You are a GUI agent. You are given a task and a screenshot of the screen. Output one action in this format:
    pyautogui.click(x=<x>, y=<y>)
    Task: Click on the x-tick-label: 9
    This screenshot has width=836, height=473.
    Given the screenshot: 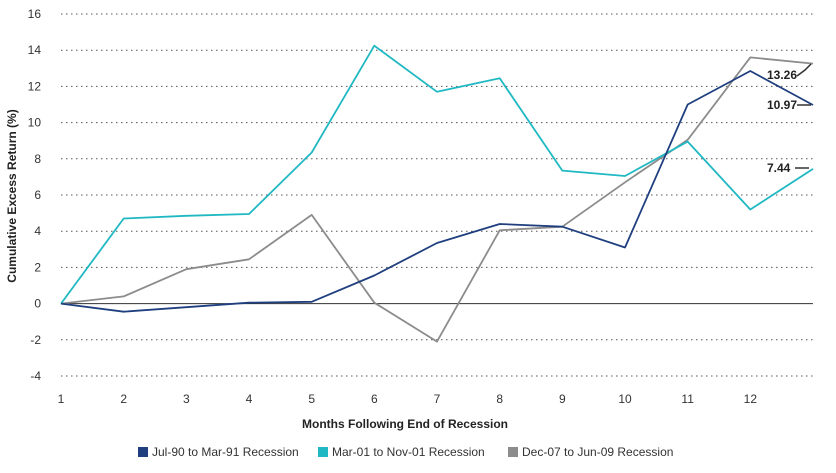 What is the action you would take?
    pyautogui.click(x=562, y=399)
    